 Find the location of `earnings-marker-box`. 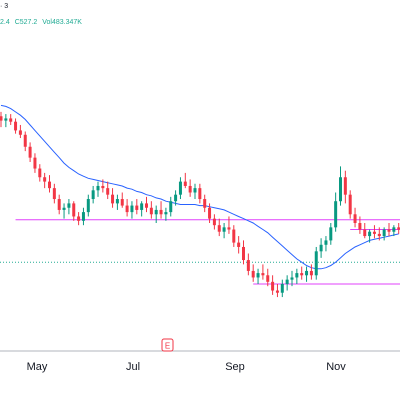

earnings-marker-box is located at coordinates (167, 345).